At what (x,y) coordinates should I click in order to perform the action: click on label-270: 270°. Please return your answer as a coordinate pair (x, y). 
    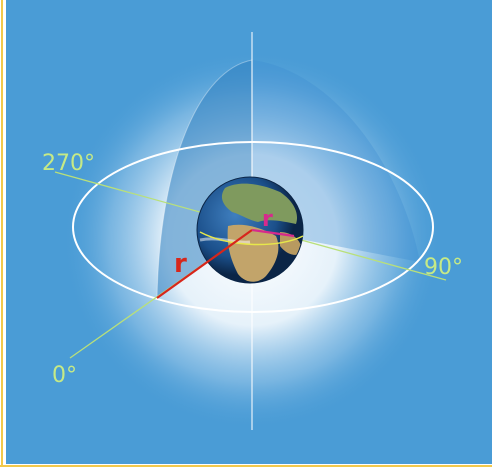
    Looking at the image, I should click on (68, 163).